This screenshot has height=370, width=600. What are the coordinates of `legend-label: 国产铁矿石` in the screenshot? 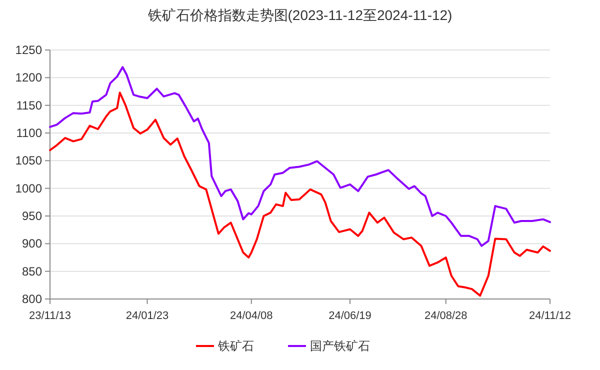 It's located at (340, 346).